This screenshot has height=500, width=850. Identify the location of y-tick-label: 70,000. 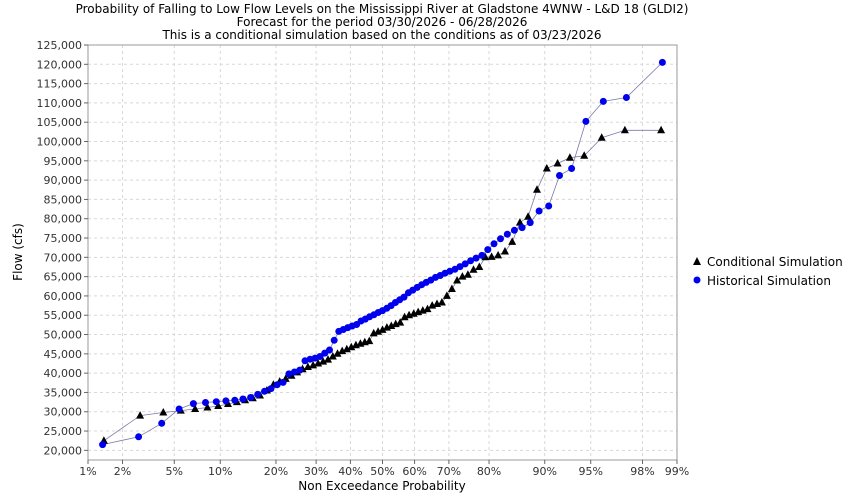
(63, 257).